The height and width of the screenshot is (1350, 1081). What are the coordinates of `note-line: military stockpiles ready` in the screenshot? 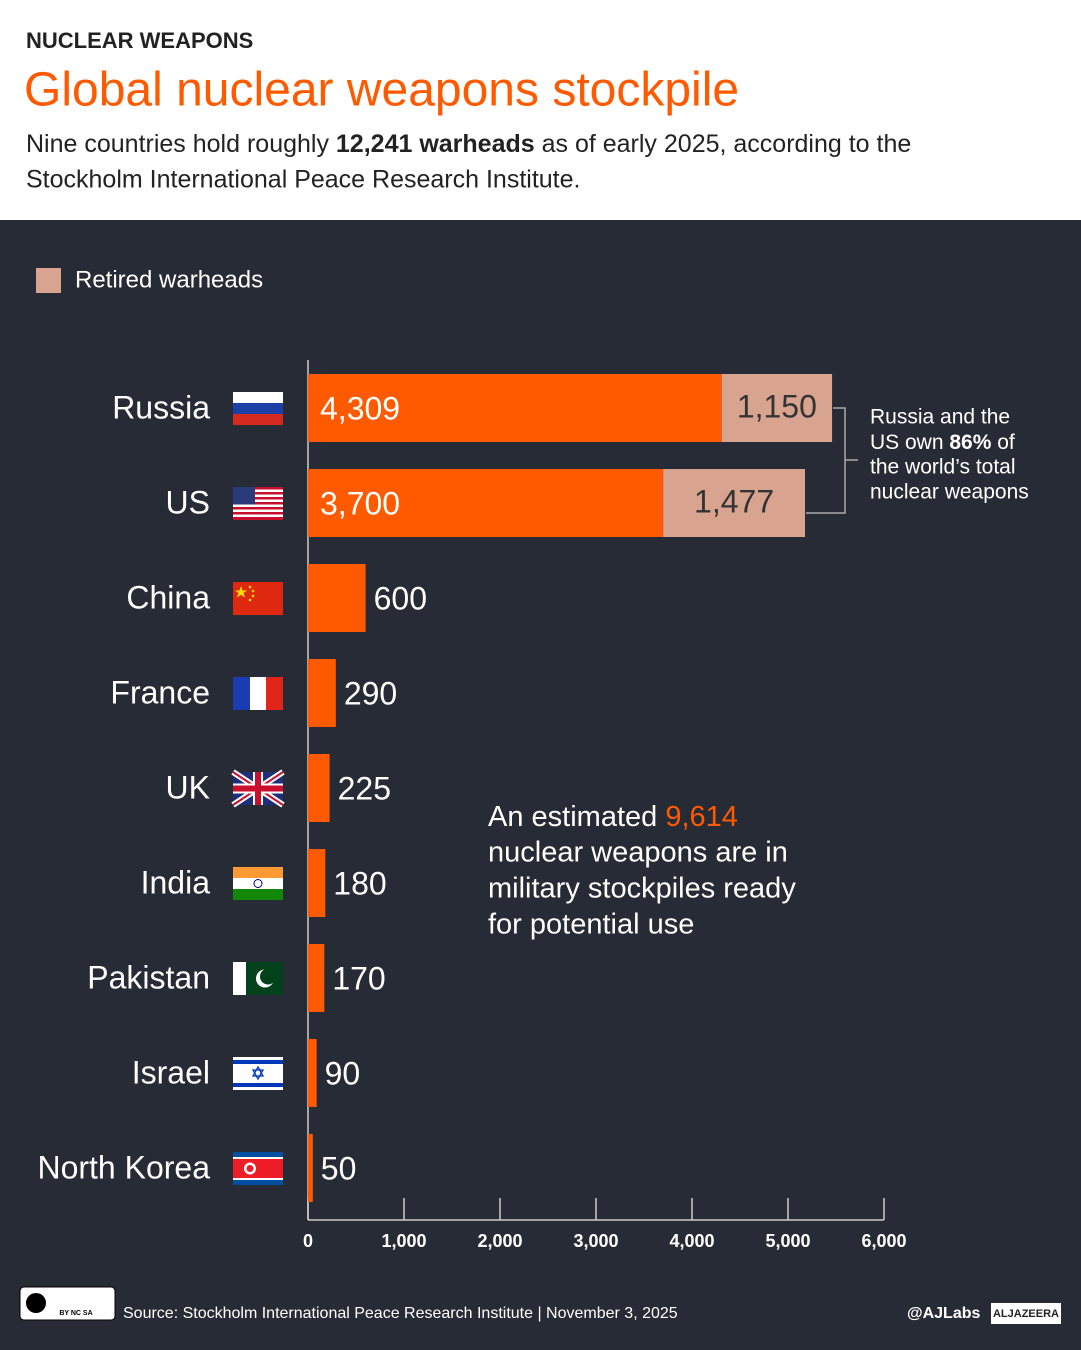 It's located at (642, 889).